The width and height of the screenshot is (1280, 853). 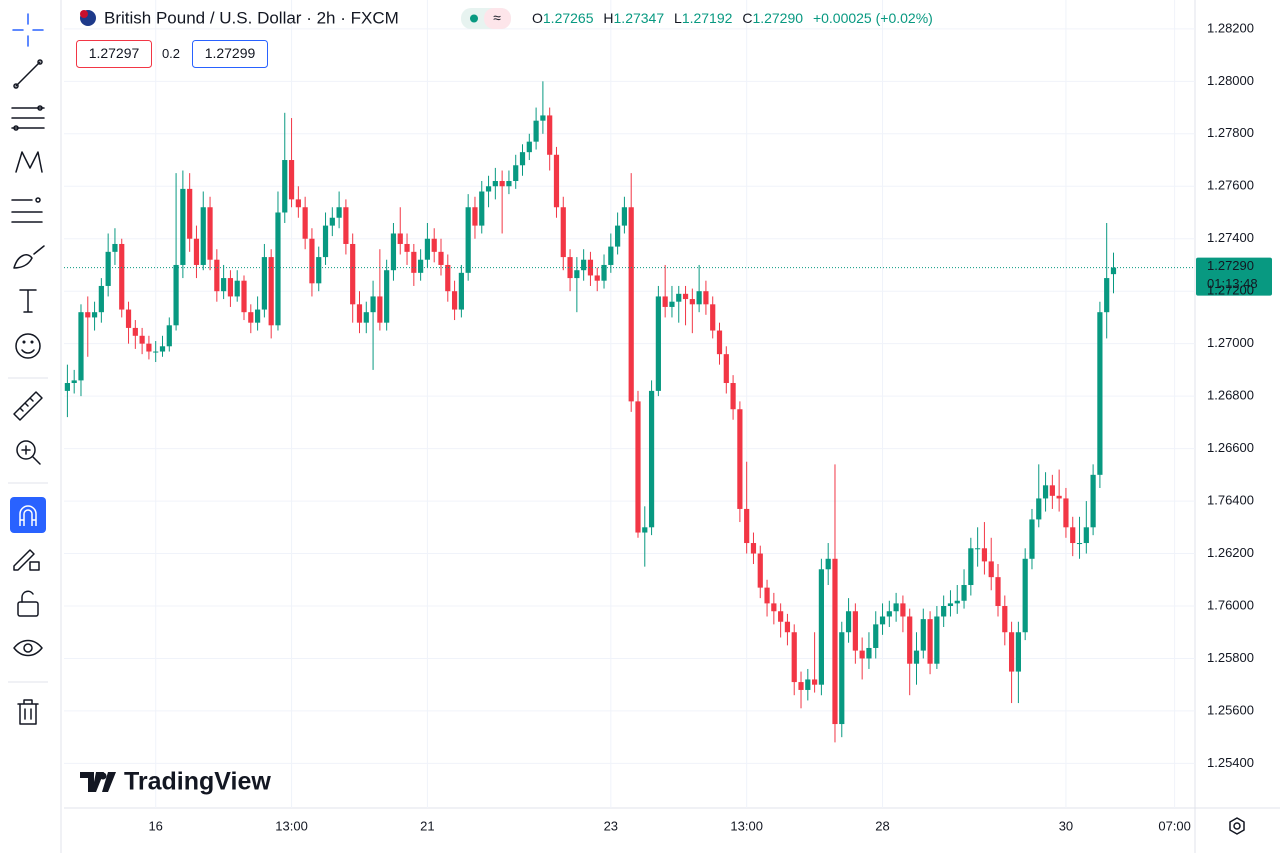 I want to click on fib-tool, so click(x=28, y=118).